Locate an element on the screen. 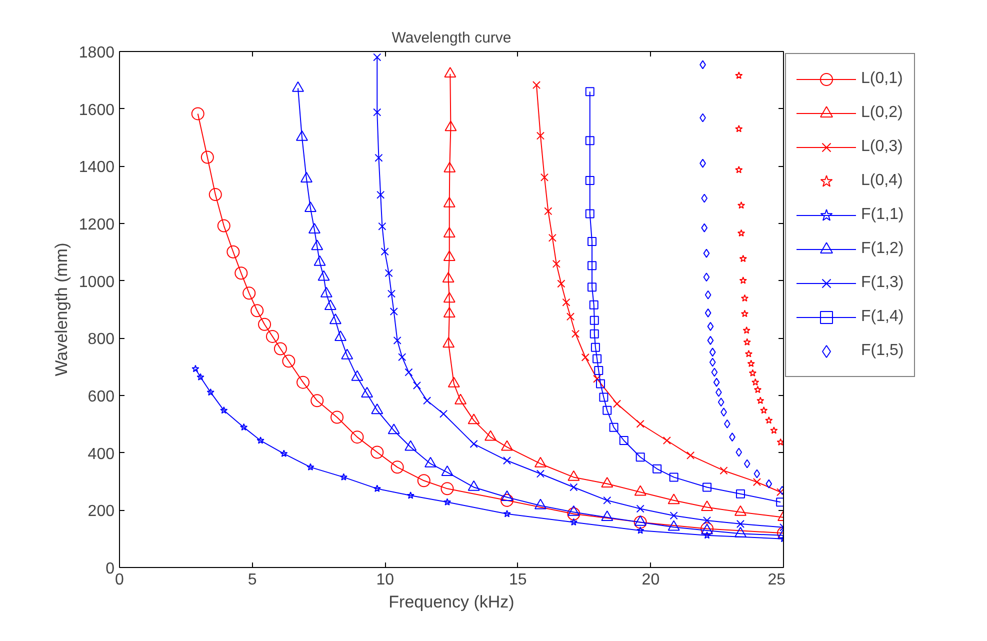 The width and height of the screenshot is (987, 641). legend-label: F(1,3) is located at coordinates (882, 283).